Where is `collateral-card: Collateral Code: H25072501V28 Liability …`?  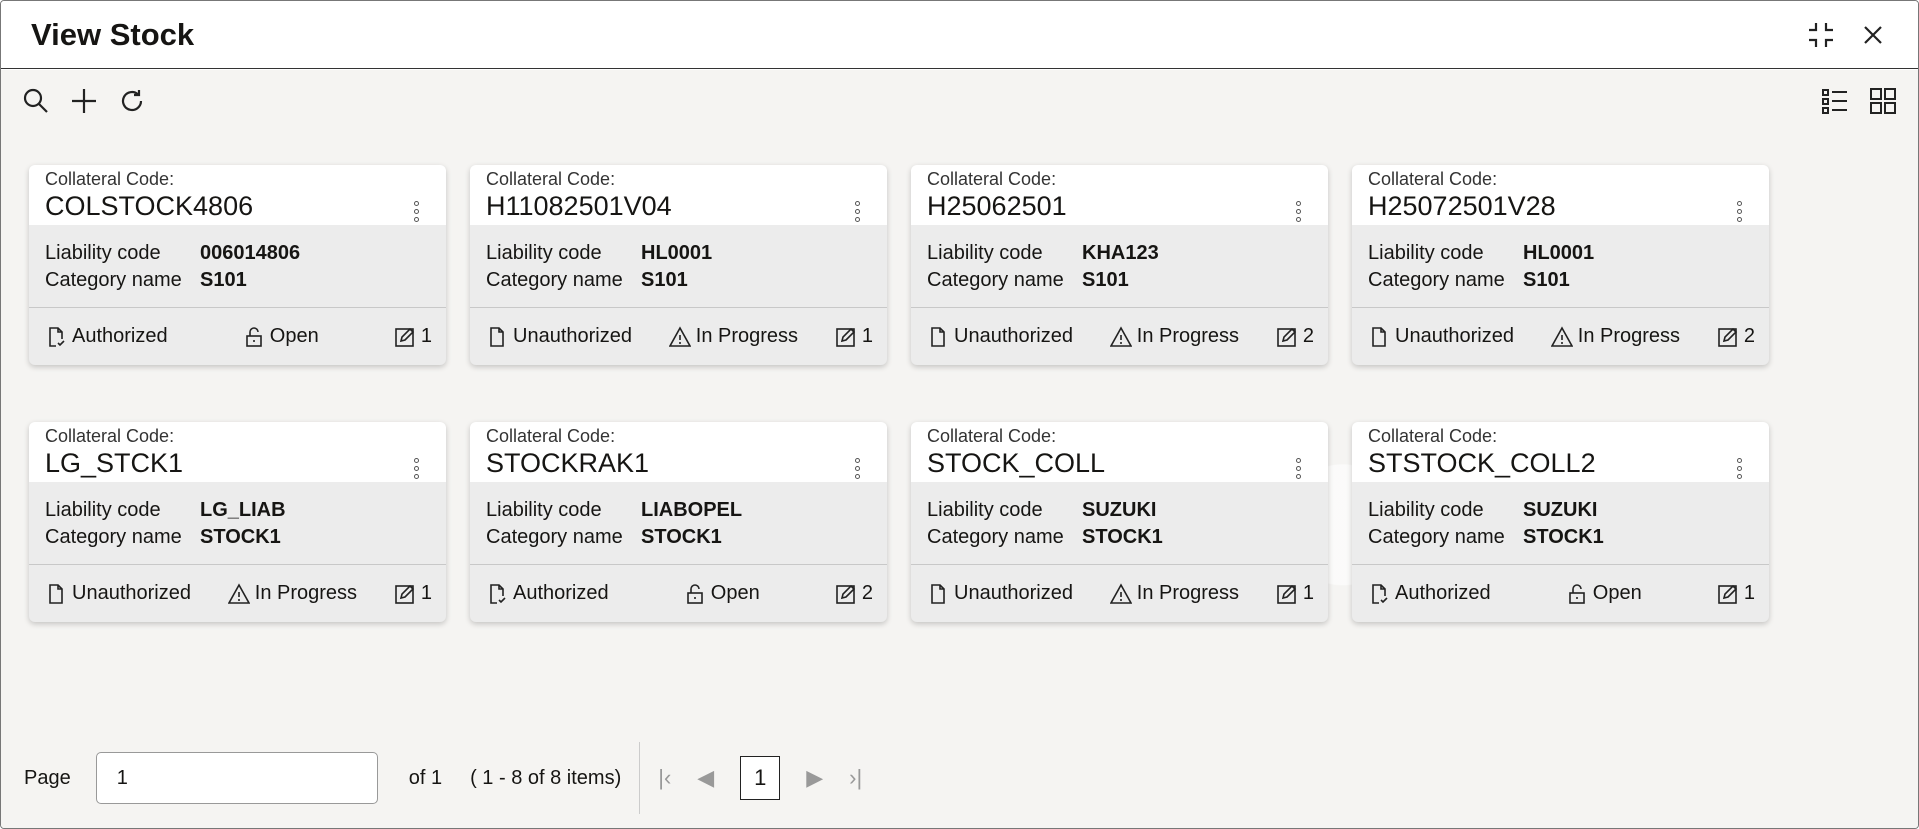 collateral-card: Collateral Code: H25072501V28 Liability … is located at coordinates (1560, 265).